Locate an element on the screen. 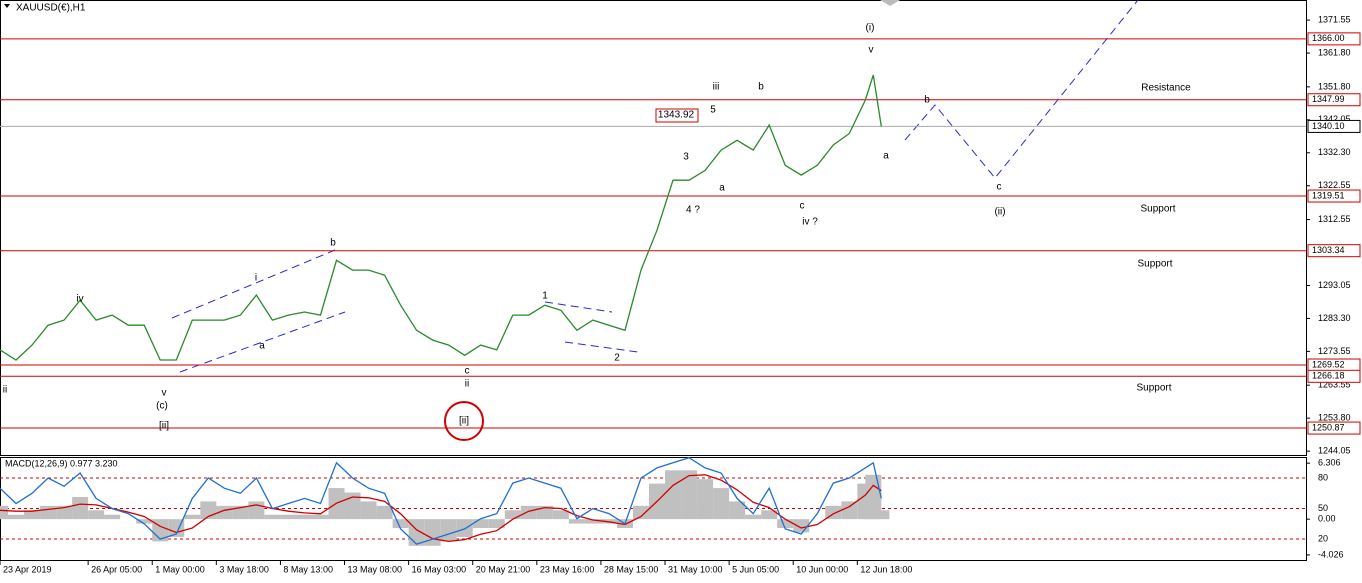 This screenshot has width=1362, height=583. wave-label: iv is located at coordinates (79, 299).